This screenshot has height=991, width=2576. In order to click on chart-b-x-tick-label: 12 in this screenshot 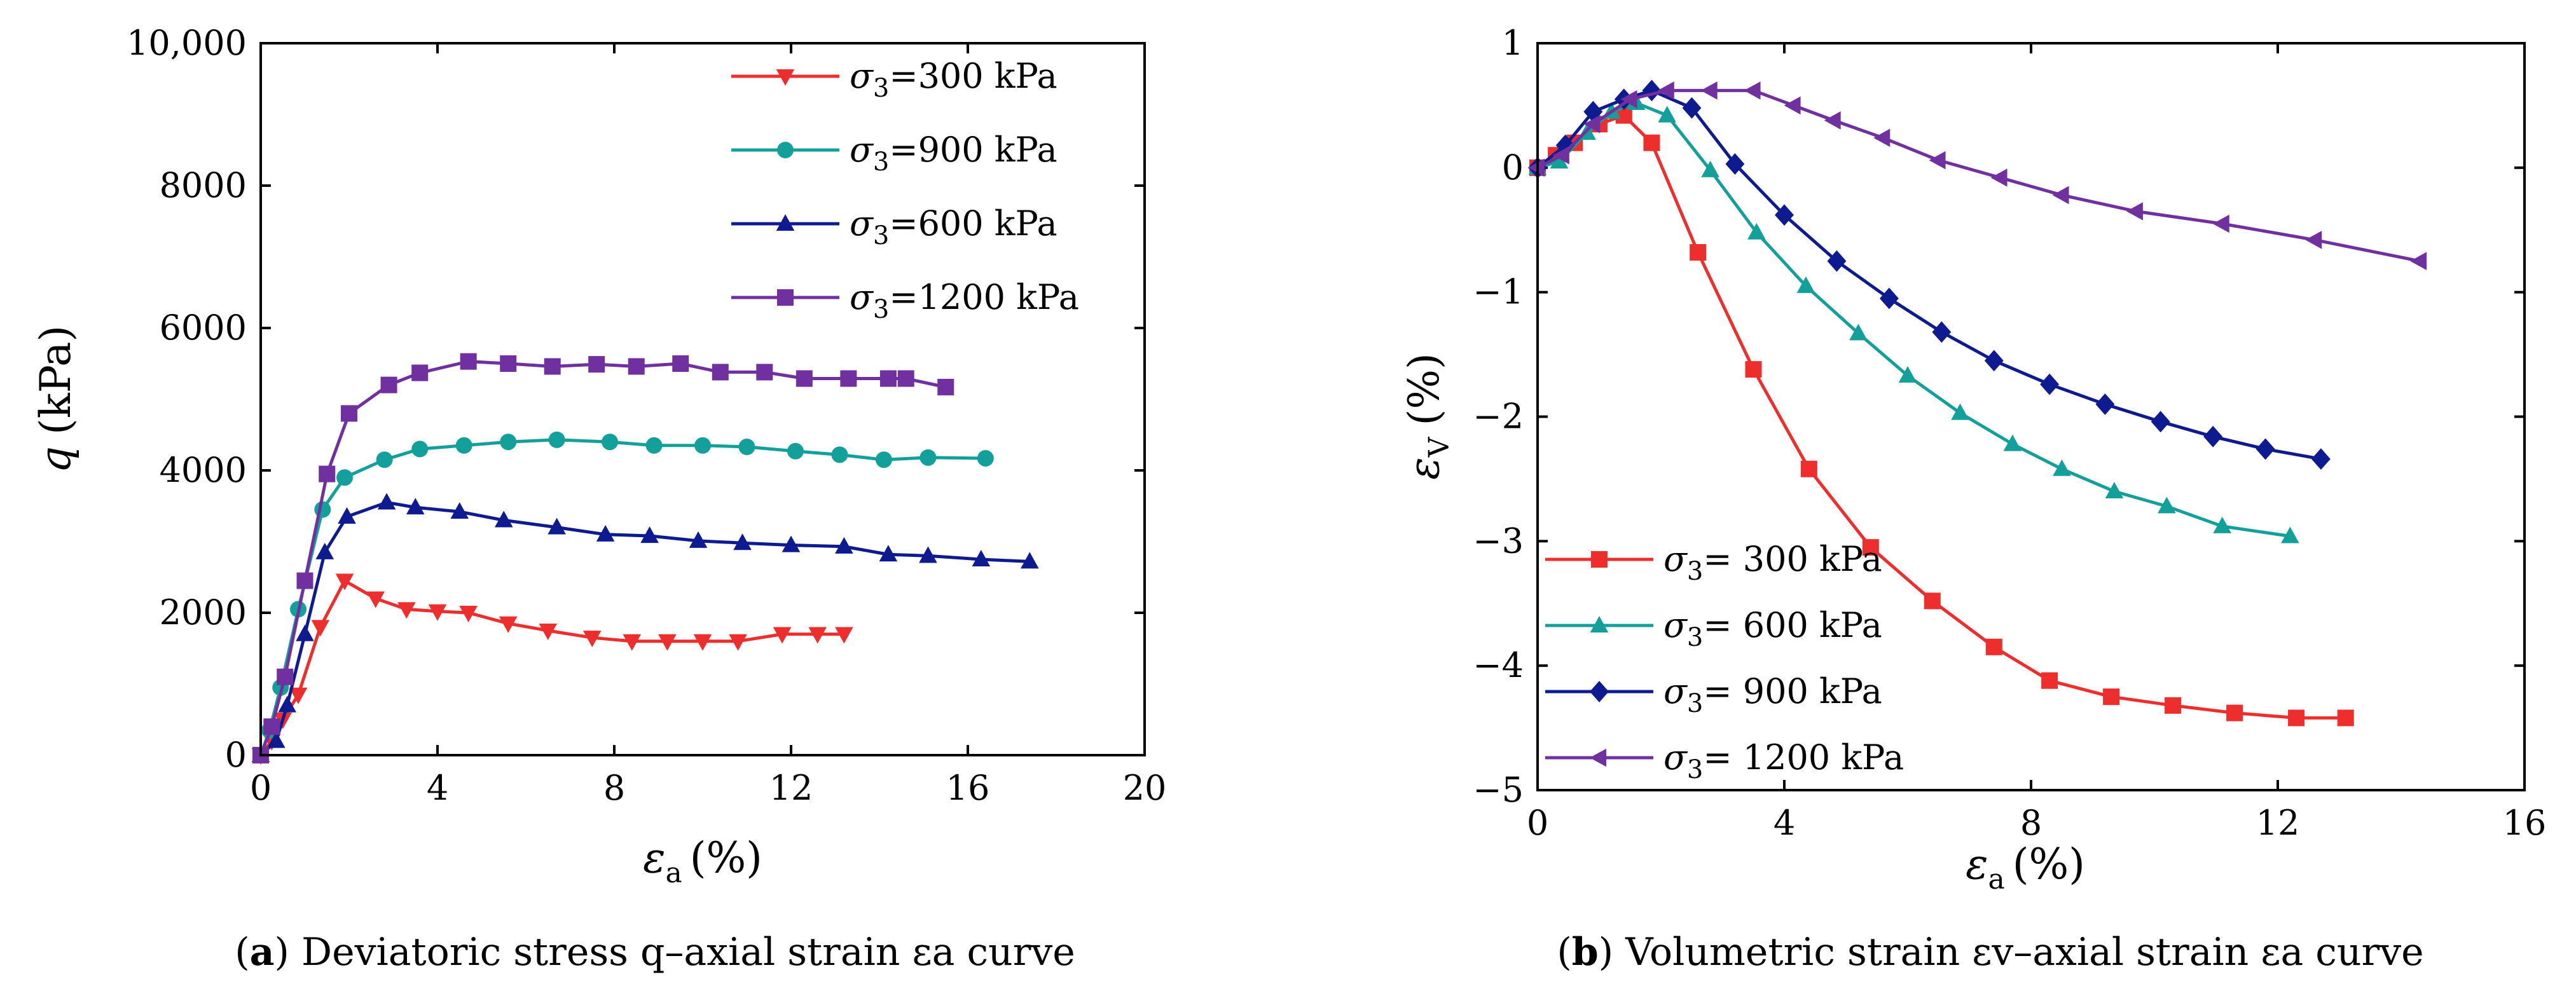, I will do `click(2278, 823)`.